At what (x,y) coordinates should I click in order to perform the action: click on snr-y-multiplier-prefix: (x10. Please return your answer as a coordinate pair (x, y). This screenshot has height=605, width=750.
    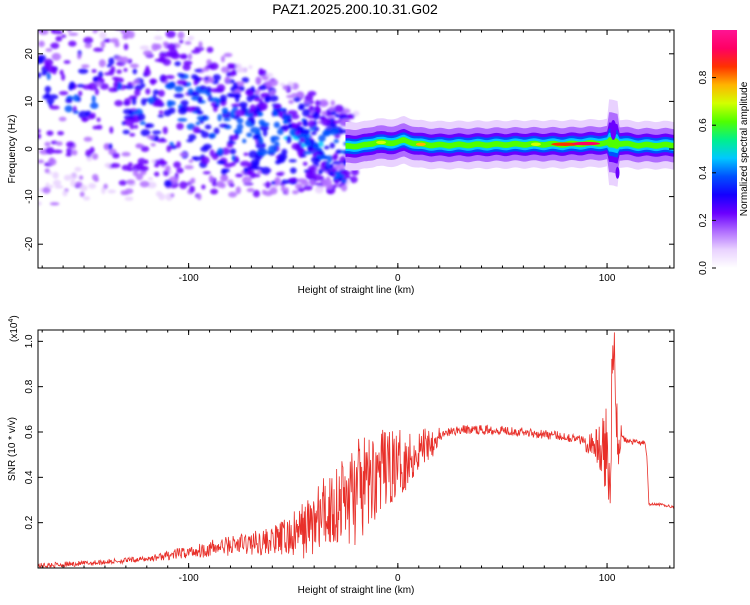
    Looking at the image, I should click on (14, 332).